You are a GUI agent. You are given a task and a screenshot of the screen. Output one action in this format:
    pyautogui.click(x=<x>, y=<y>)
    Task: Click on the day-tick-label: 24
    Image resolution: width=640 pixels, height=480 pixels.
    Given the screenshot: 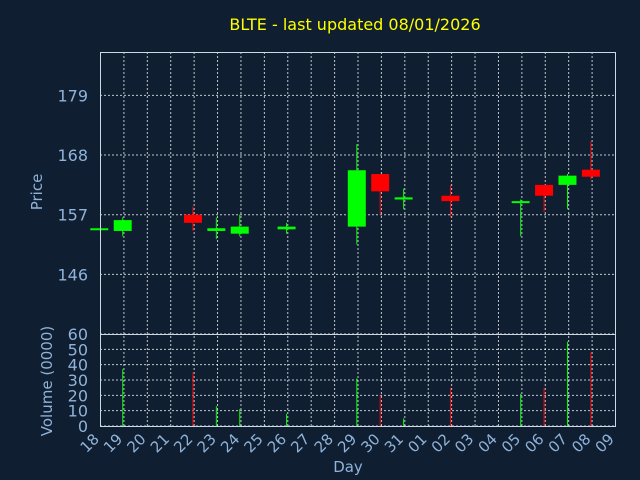 What is the action you would take?
    pyautogui.click(x=230, y=443)
    